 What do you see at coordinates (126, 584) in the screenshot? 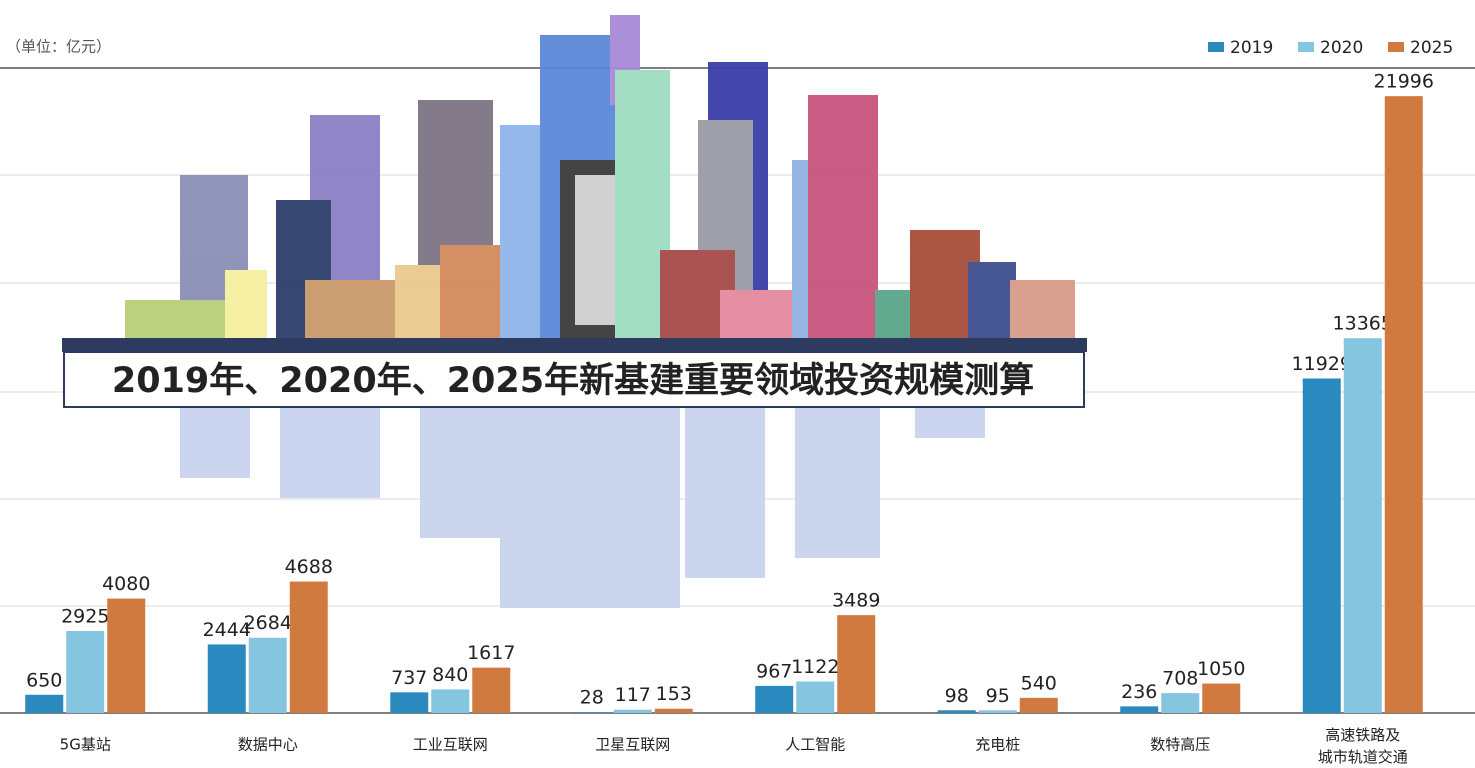
I see `value-label: 4080` at bounding box center [126, 584].